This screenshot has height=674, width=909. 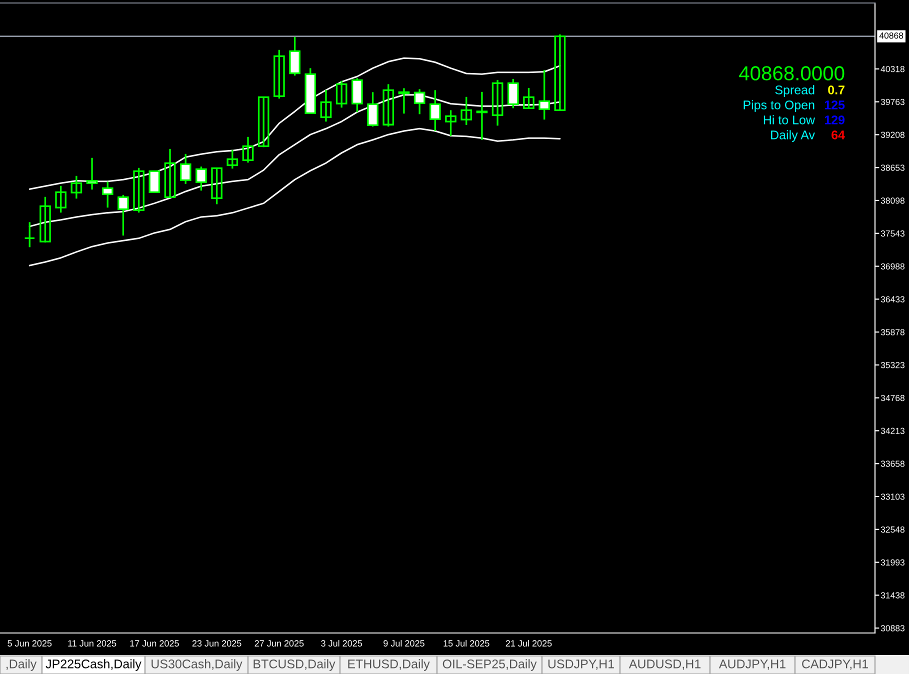 I want to click on text: Spread, so click(x=794, y=91).